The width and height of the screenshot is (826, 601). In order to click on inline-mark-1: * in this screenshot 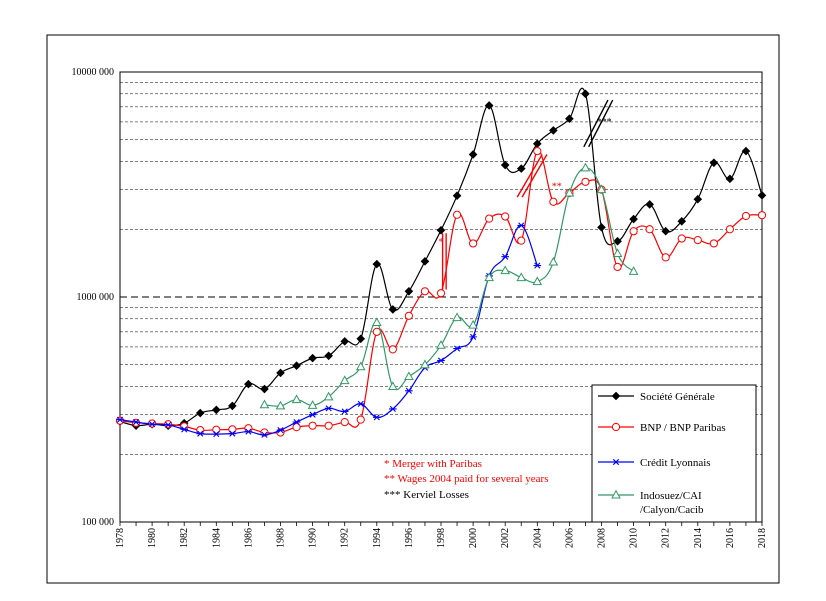, I will do `click(441, 242)`.